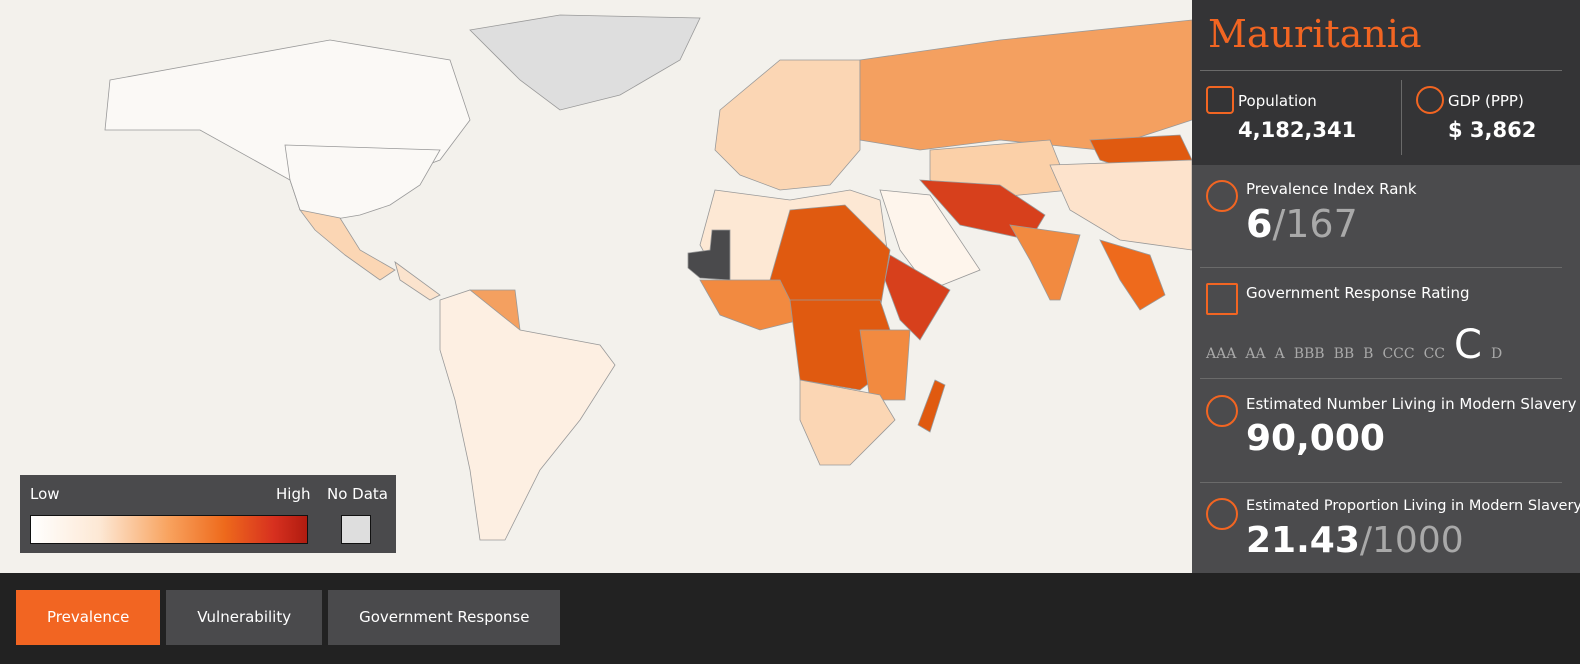  I want to click on rating-grade: A, so click(1279, 354).